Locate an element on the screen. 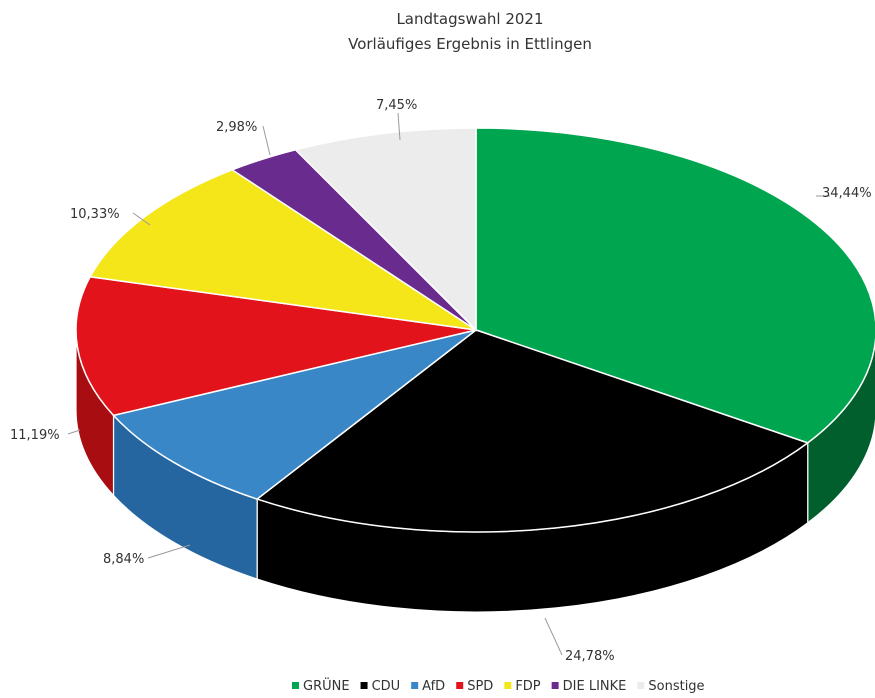 Image resolution: width=875 pixels, height=698 pixels. legend-label-afd: AfD is located at coordinates (433, 686).